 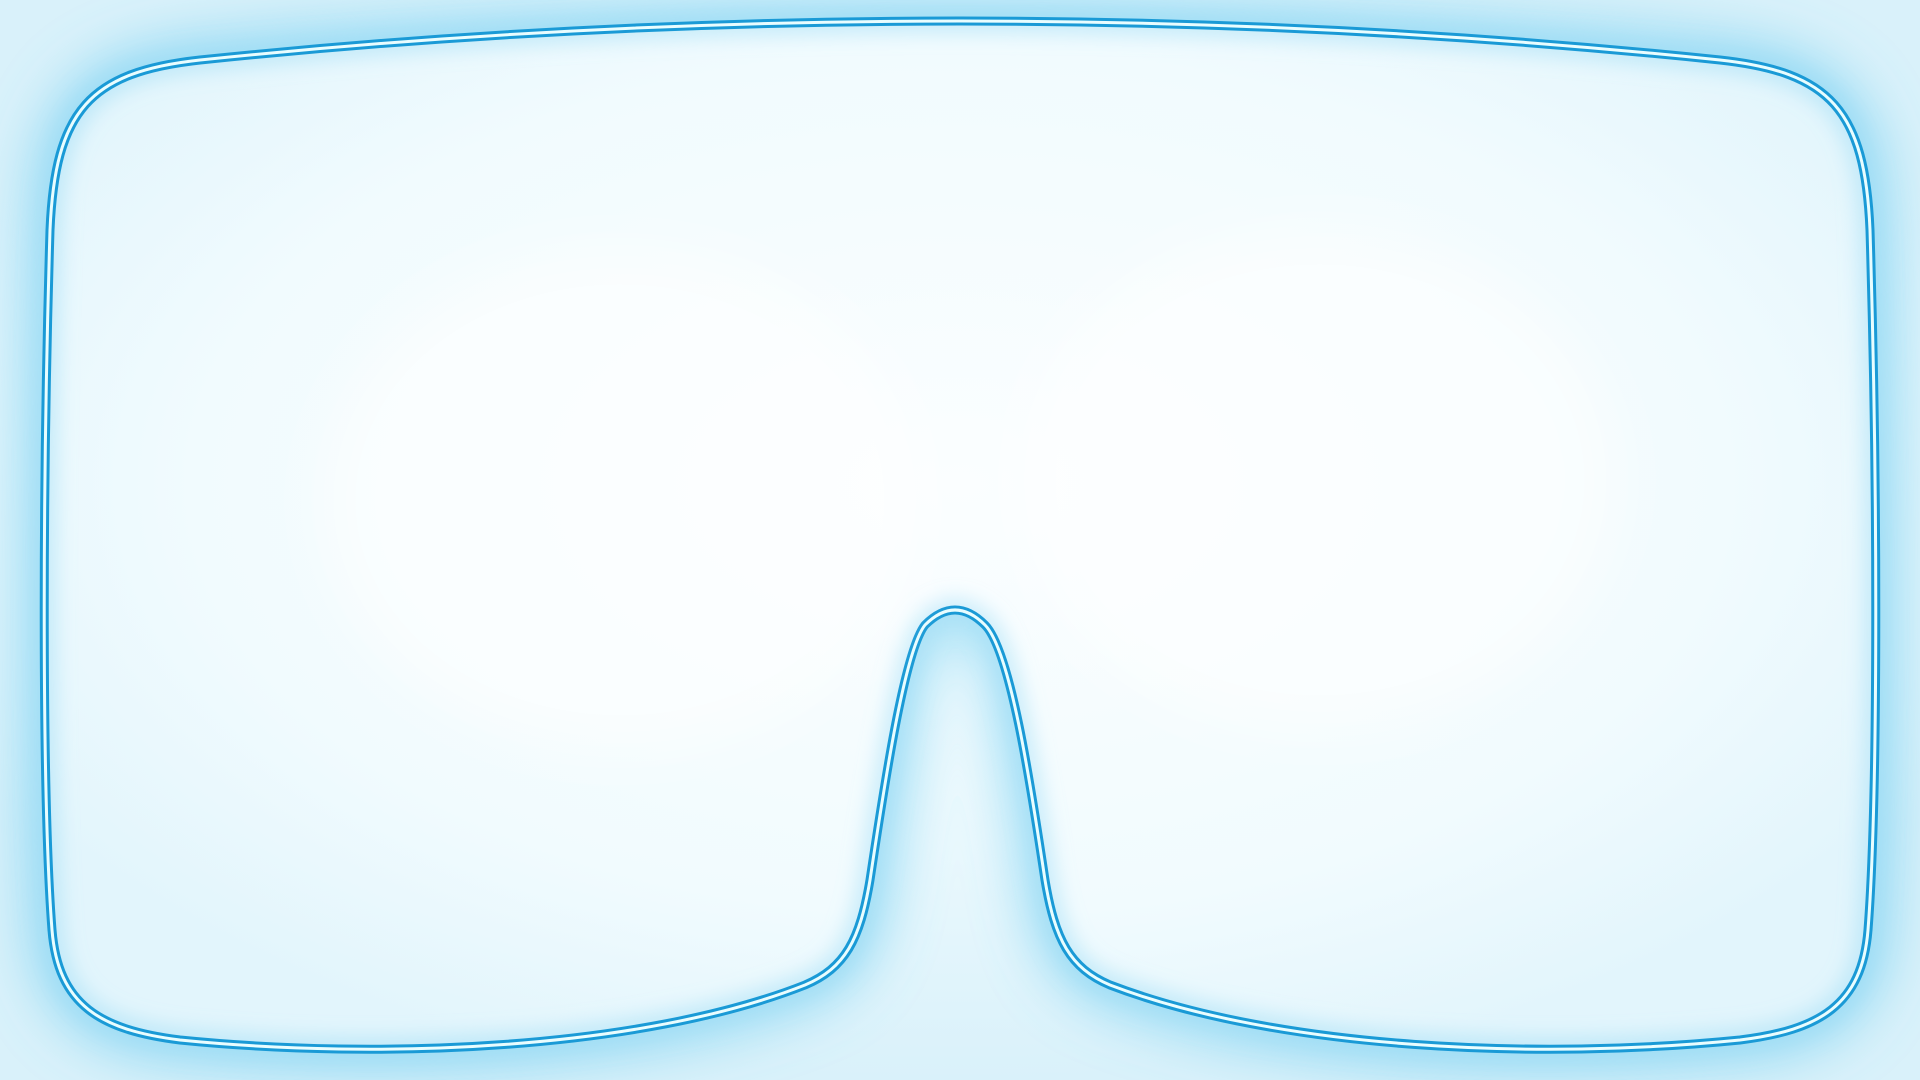 I want to click on left-lens-highlight, so click(x=620, y=500).